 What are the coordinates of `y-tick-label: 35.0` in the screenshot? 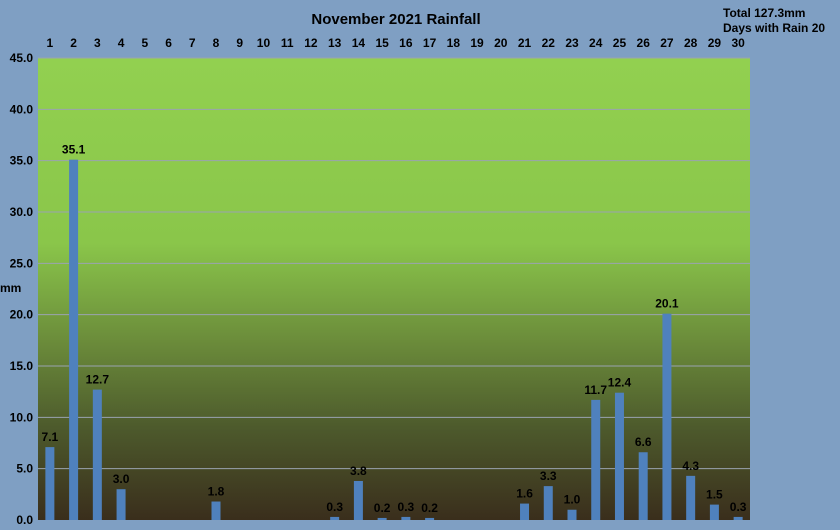 It's located at (22, 161).